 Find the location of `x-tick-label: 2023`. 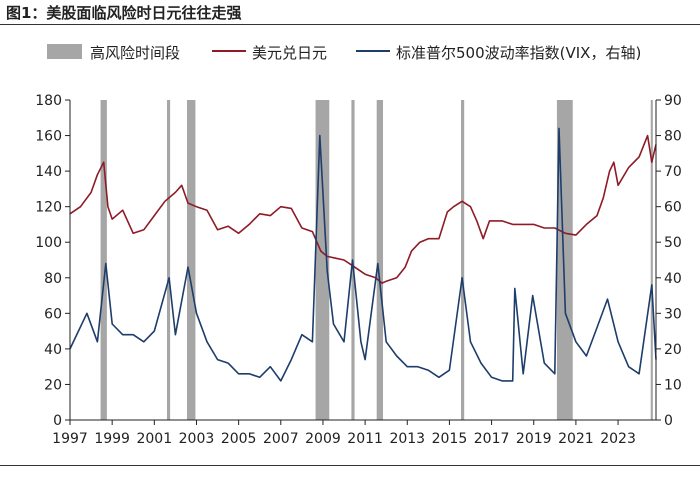

x-tick-label: 2023 is located at coordinates (618, 439).